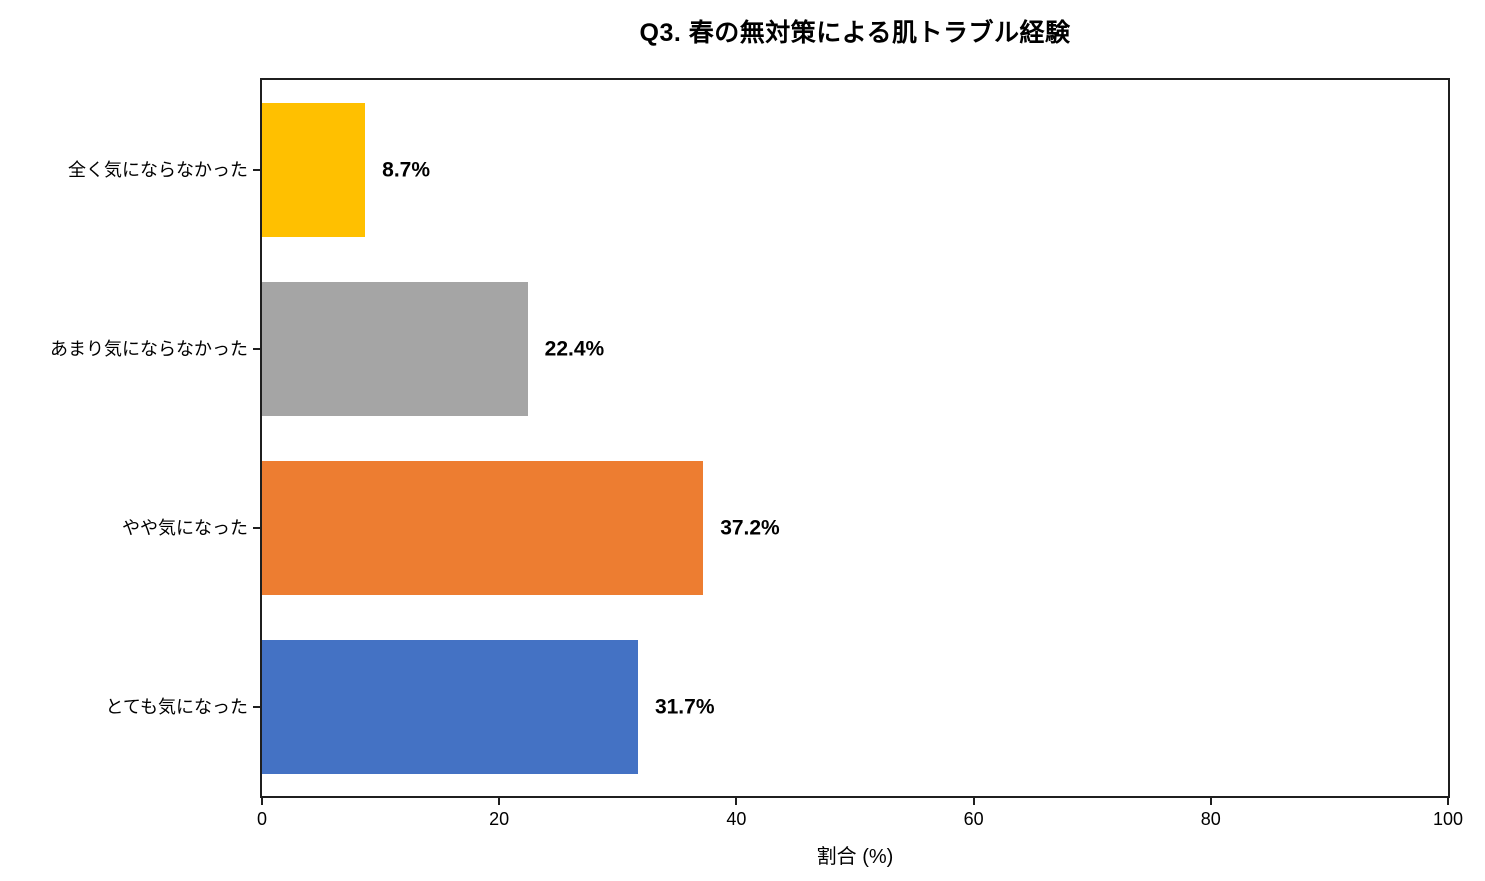 Image resolution: width=1485 pixels, height=881 pixels. What do you see at coordinates (1448, 819) in the screenshot?
I see `x-tick-label: 100` at bounding box center [1448, 819].